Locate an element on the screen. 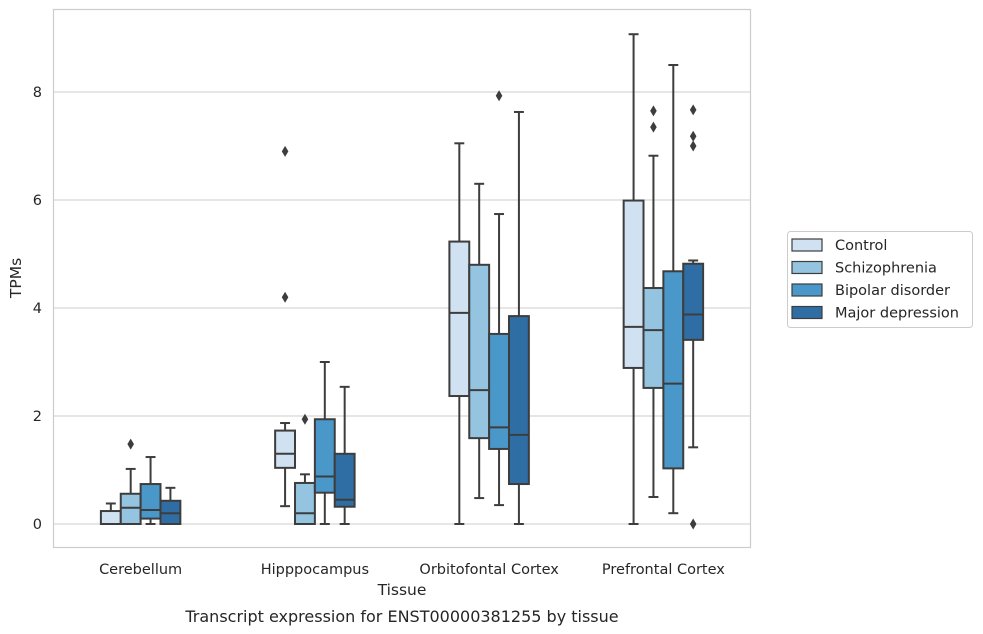  legend-label-3: Bipolar disorder is located at coordinates (892, 291).